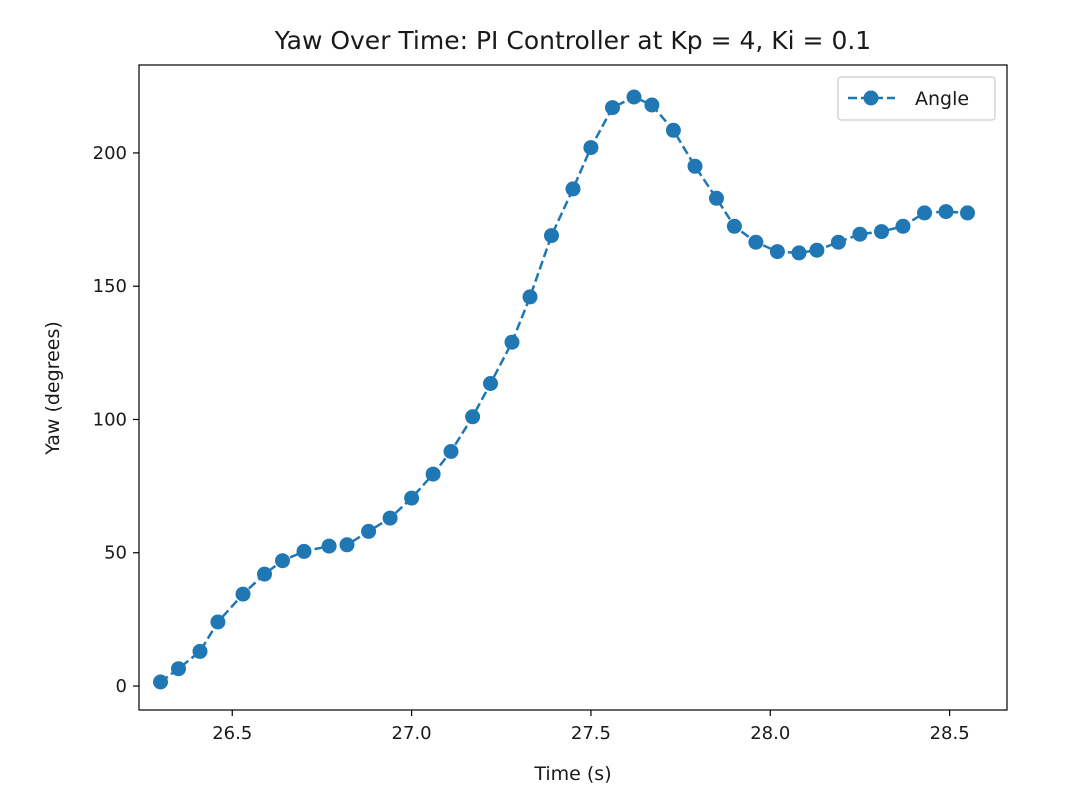  Describe the element at coordinates (53, 388) in the screenshot. I see `y-axis-label: Yaw (degrees)` at that location.